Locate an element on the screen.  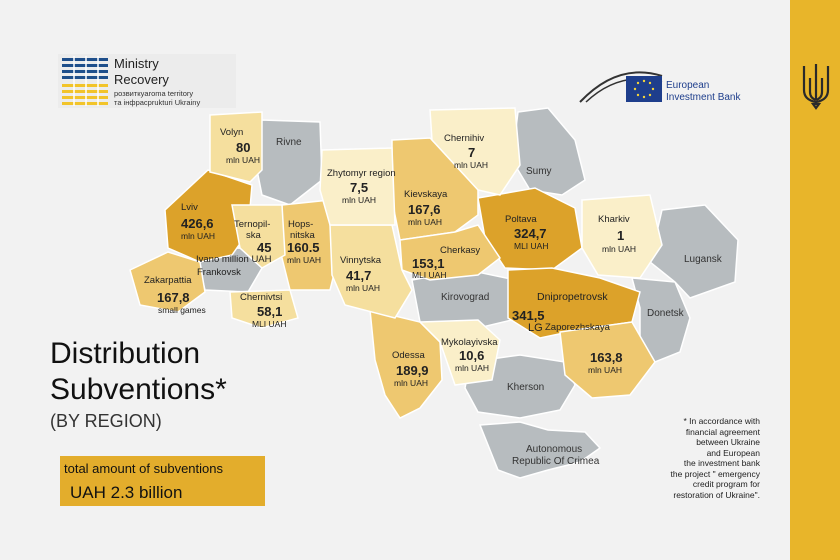
dnipro-name: Dnipropetrovsk is located at coordinates (572, 297).